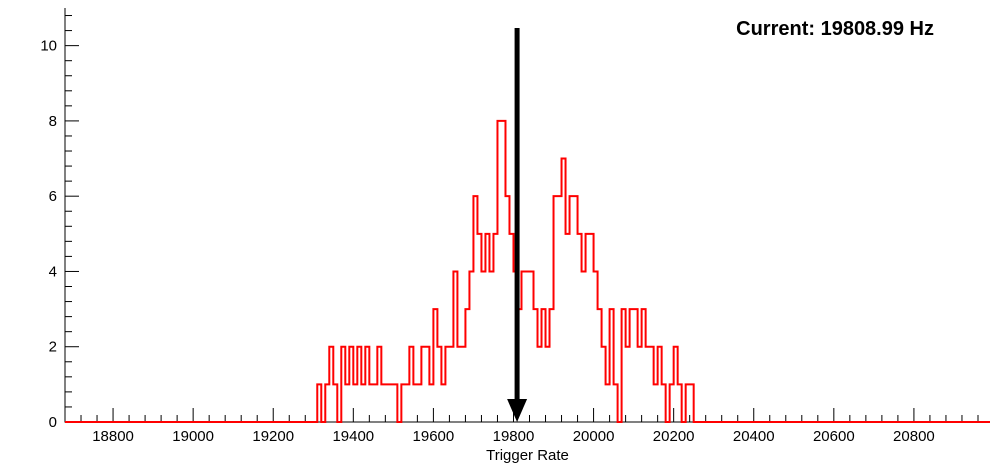 This screenshot has width=996, height=472. What do you see at coordinates (53, 271) in the screenshot?
I see `y-tick-label: 4` at bounding box center [53, 271].